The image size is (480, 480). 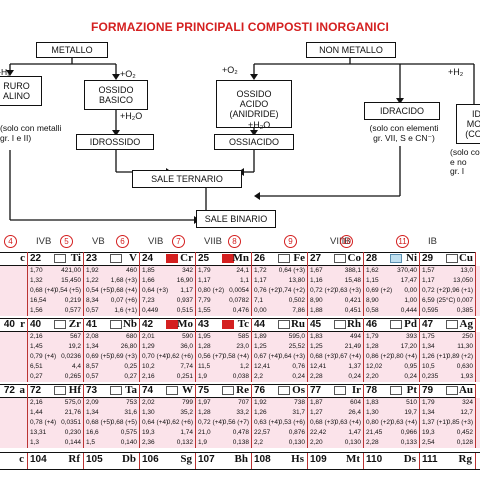 I want to click on element-property-value: 1,75, so click(x=428, y=336).